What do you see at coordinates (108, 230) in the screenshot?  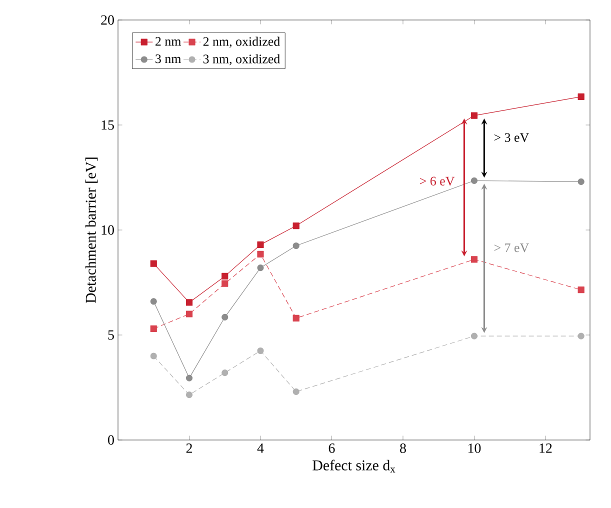 I see `y-tick-label: 10` at bounding box center [108, 230].